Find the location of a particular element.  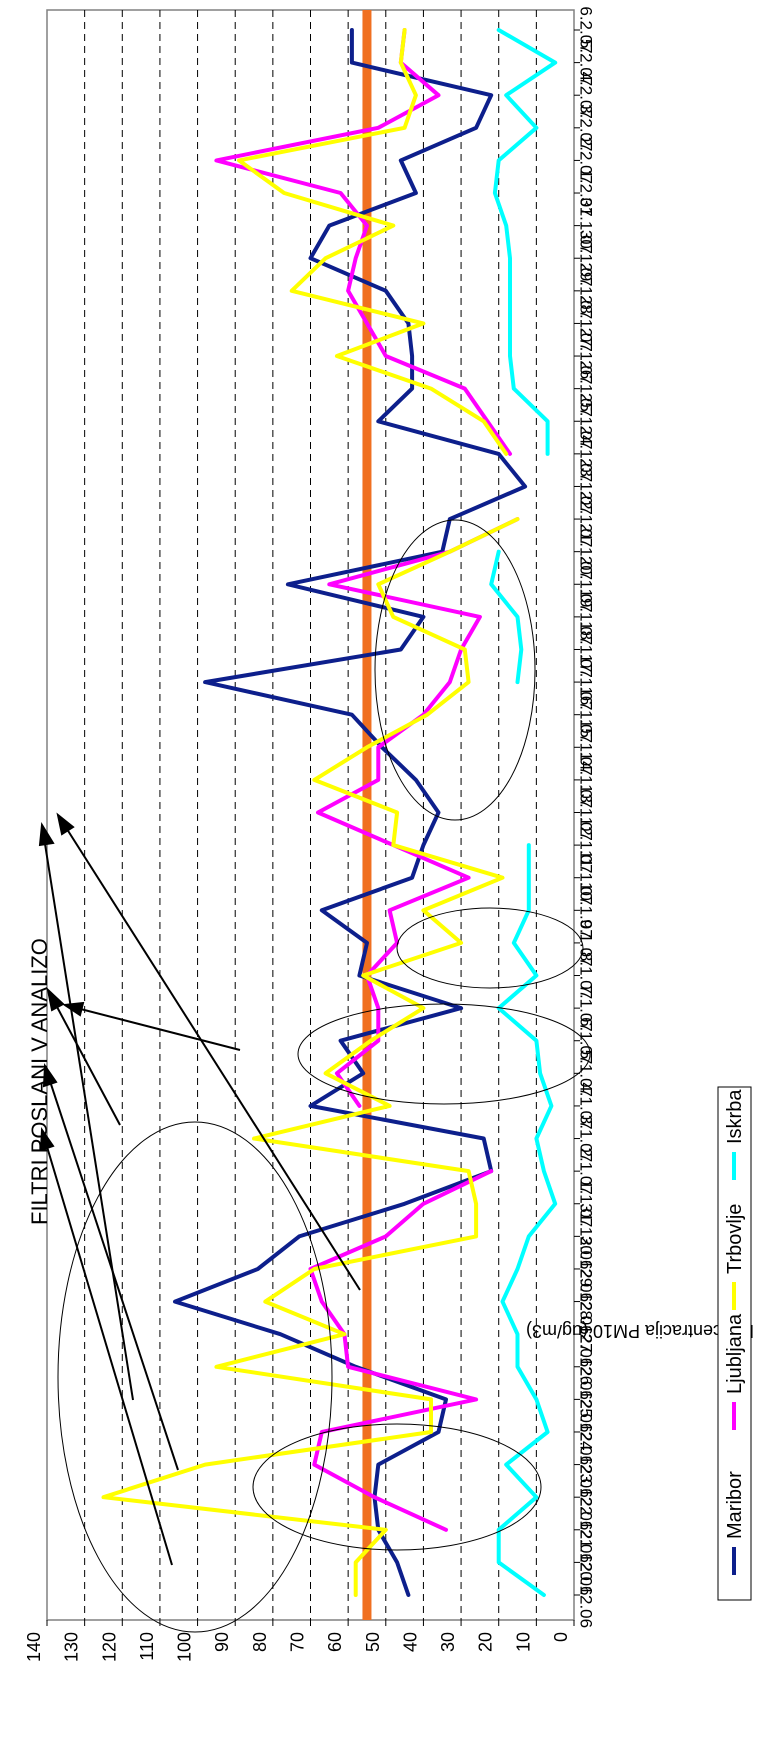

y-tick-label: 130 is located at coordinates (72, 1647).